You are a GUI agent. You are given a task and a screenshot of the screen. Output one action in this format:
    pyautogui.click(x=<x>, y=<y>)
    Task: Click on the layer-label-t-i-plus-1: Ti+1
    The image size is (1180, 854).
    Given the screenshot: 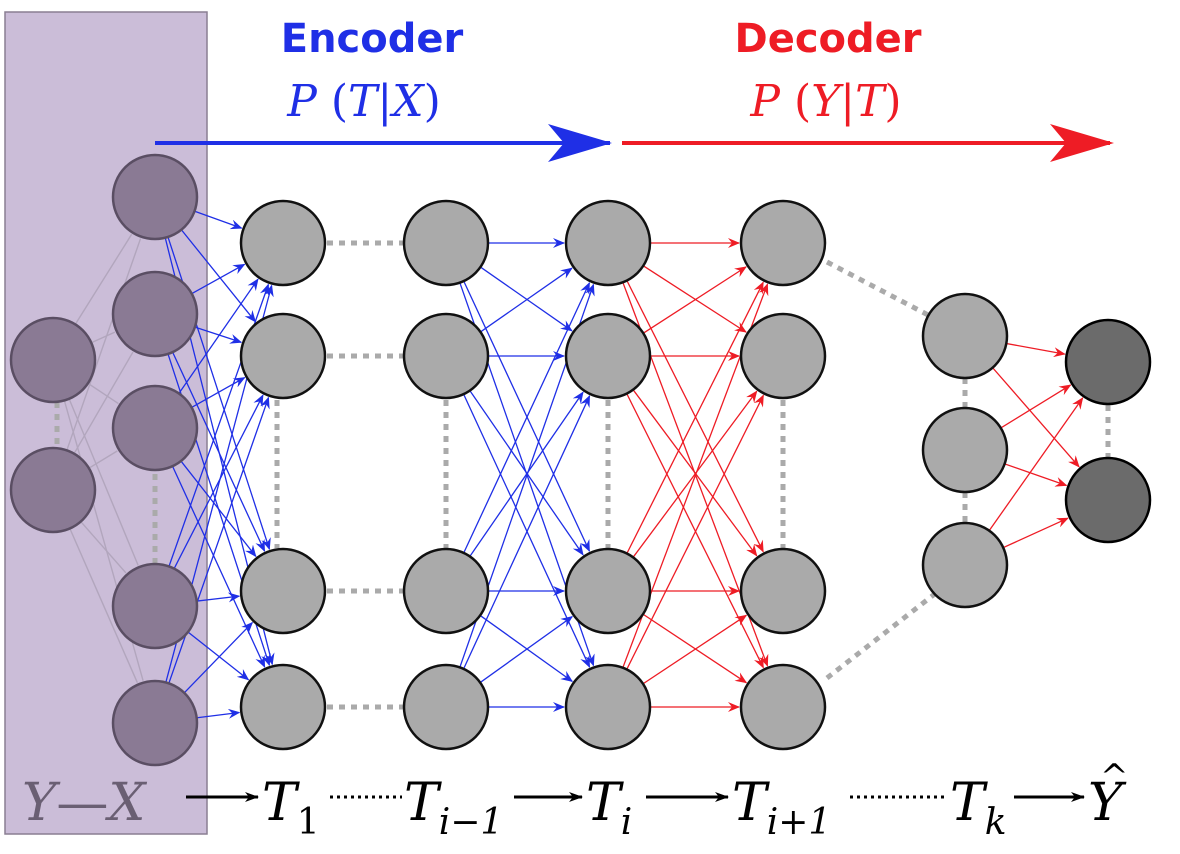 What is the action you would take?
    pyautogui.click(x=781, y=808)
    